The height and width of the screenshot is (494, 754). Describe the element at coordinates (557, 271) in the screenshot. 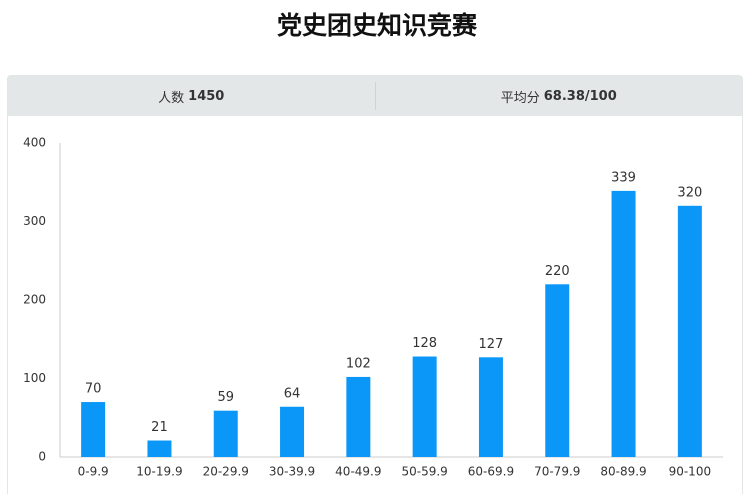

I see `value-label: 220` at that location.